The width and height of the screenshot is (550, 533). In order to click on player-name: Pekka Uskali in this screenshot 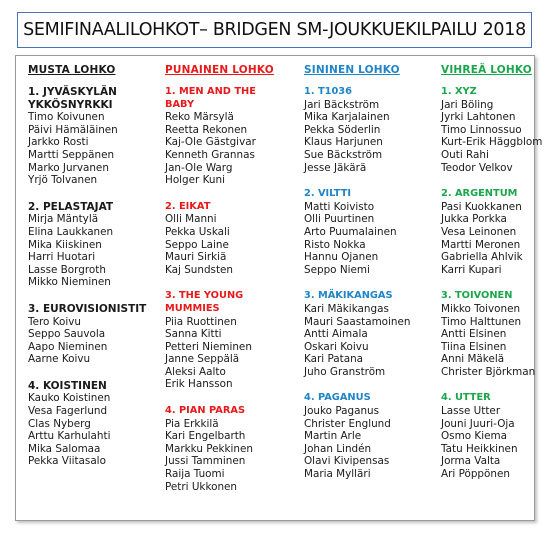, I will do `click(197, 231)`.